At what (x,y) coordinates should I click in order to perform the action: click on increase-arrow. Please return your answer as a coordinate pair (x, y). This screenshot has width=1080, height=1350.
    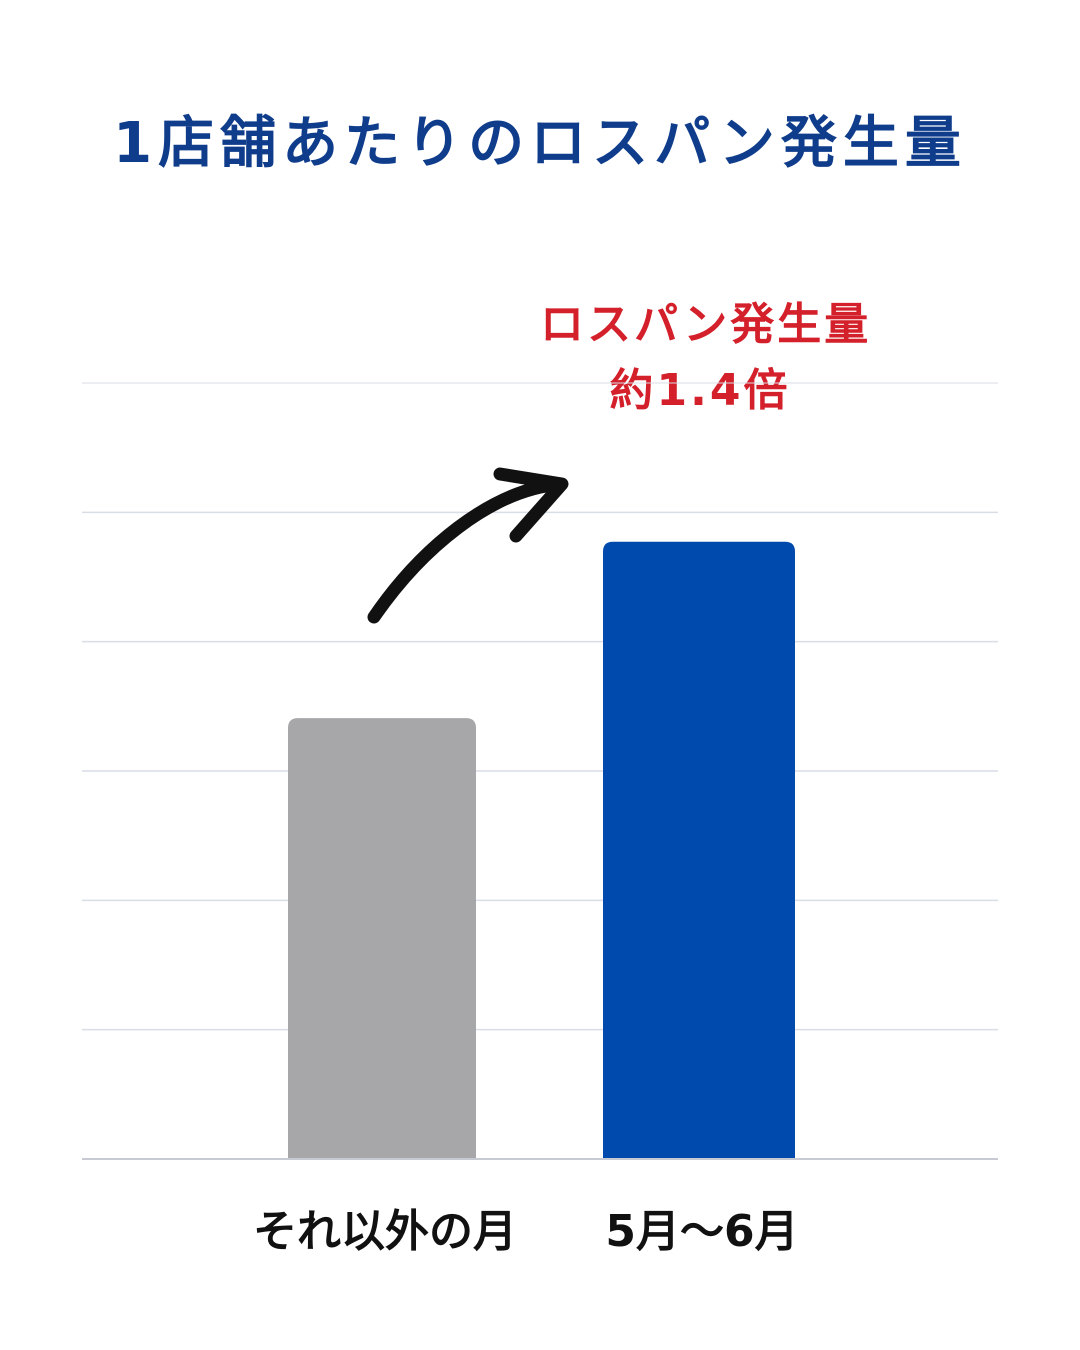
    Looking at the image, I should click on (468, 545).